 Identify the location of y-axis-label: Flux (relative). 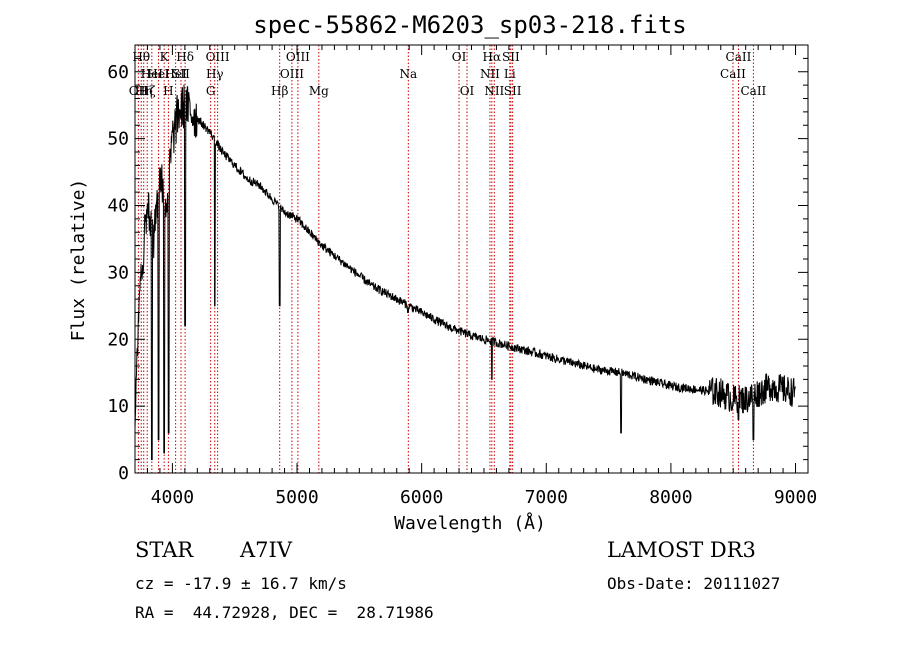
(78, 260).